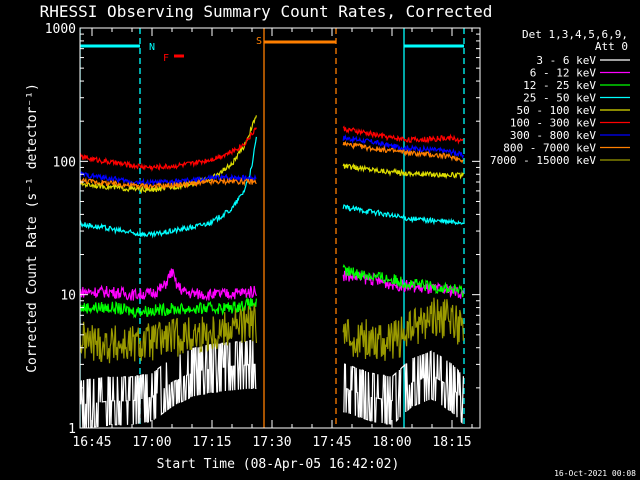 This screenshot has width=640, height=480. Describe the element at coordinates (91, 442) in the screenshot. I see `x-tick-label-0: 16:45` at that location.